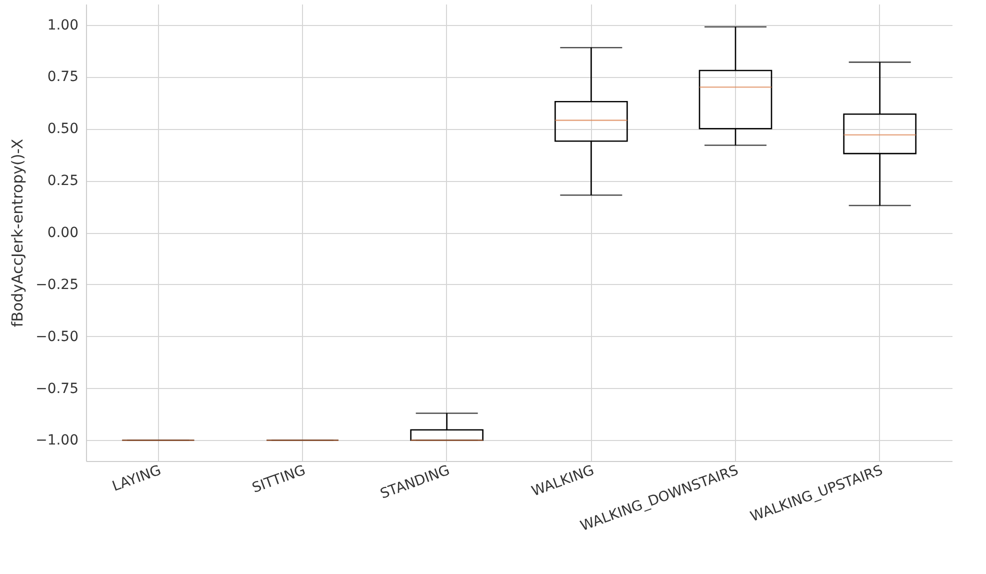  I want to click on y-tick-label: −0.75, so click(57, 388).